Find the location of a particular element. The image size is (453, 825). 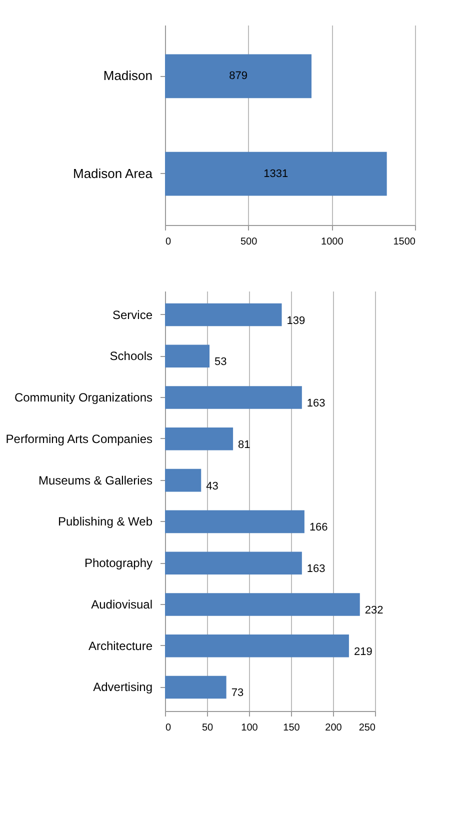

x-tick-label: 250 is located at coordinates (367, 728).